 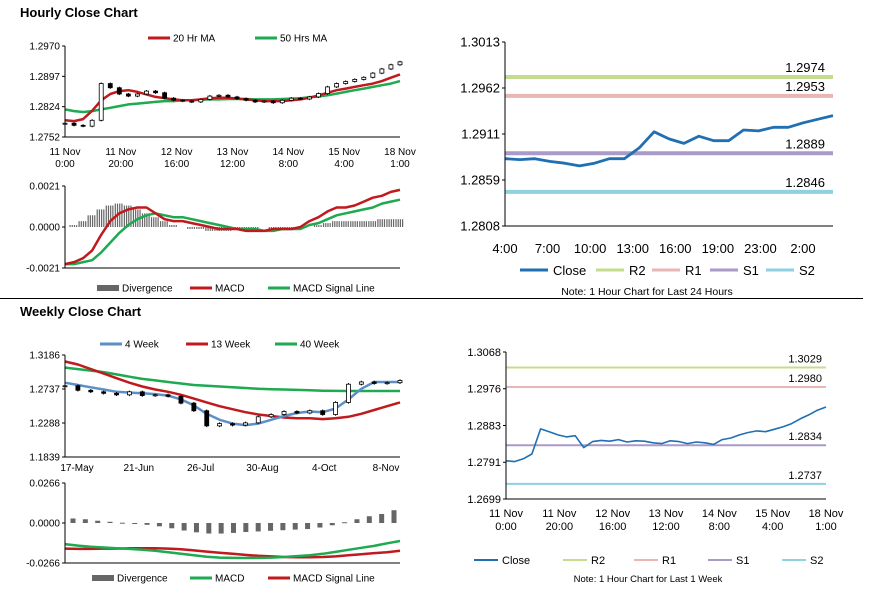 I want to click on weekly-1w-xtick-label: 14 Nov, so click(x=719, y=514).